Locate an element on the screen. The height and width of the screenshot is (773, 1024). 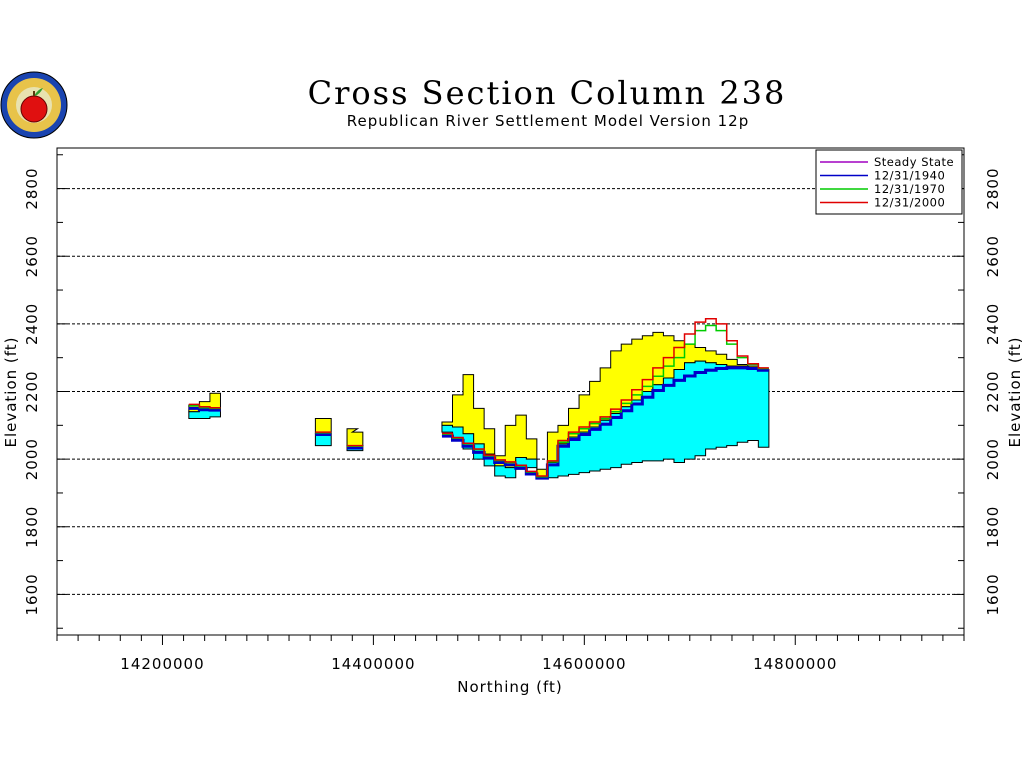
y-tick-label-right: 2800 is located at coordinates (993, 188).